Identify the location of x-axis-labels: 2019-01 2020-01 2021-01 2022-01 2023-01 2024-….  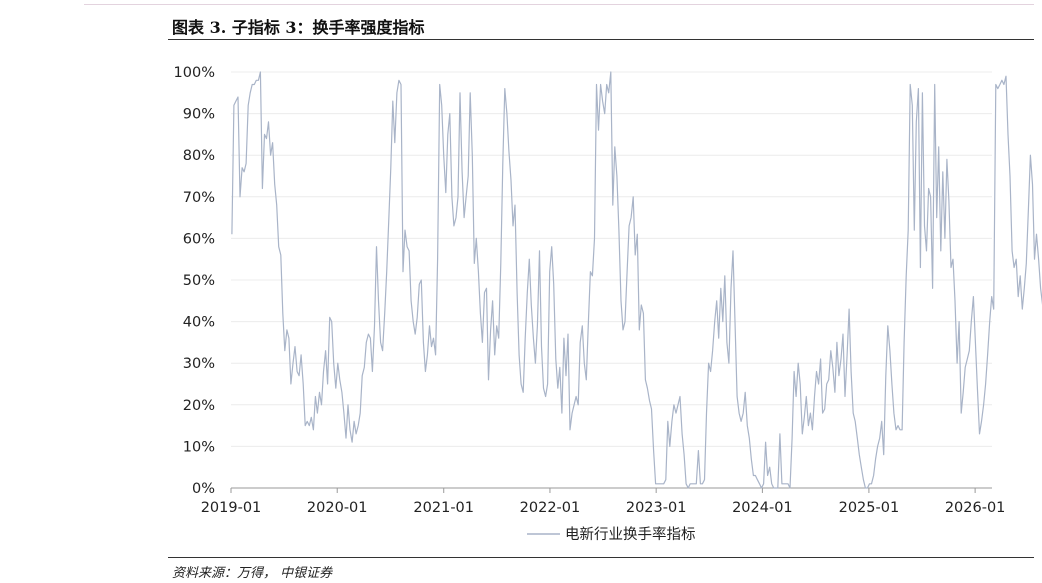
(603, 508).